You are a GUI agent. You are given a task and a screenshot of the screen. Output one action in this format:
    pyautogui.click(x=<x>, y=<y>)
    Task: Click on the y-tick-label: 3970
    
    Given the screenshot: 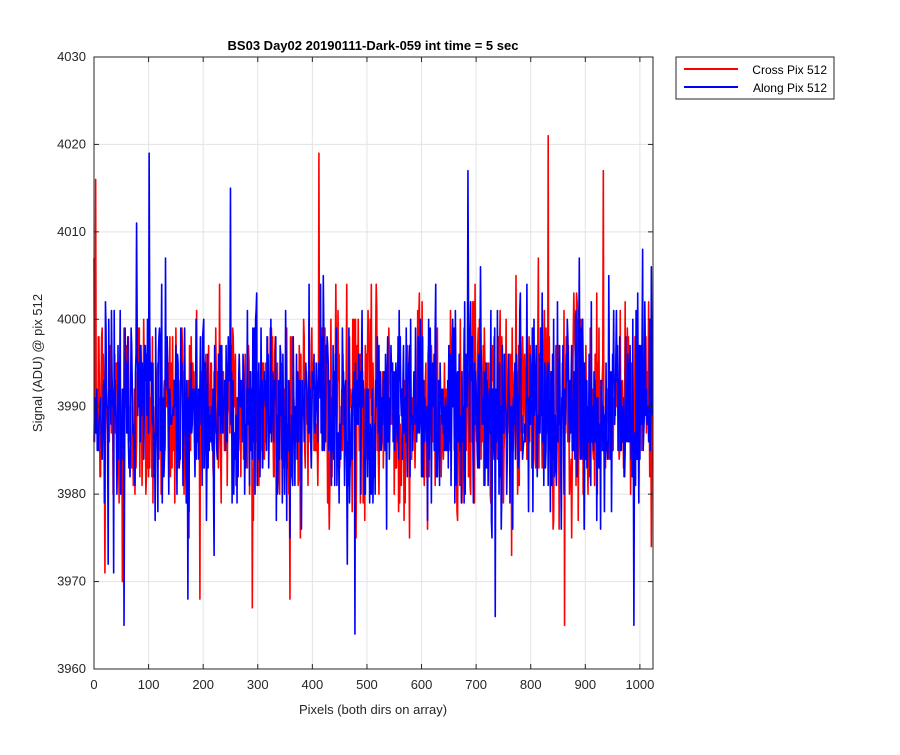 What is the action you would take?
    pyautogui.click(x=71, y=581)
    